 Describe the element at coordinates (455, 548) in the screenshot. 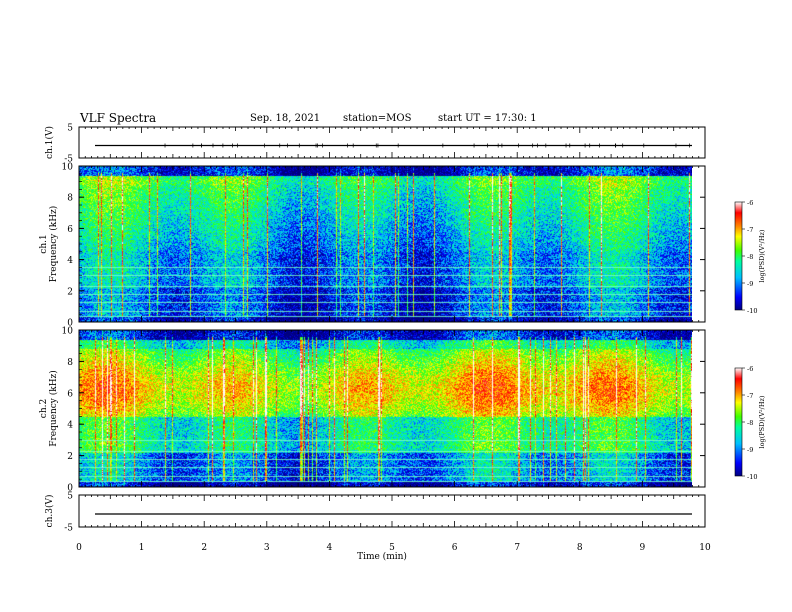

I see `x-tick-label: 6` at that location.